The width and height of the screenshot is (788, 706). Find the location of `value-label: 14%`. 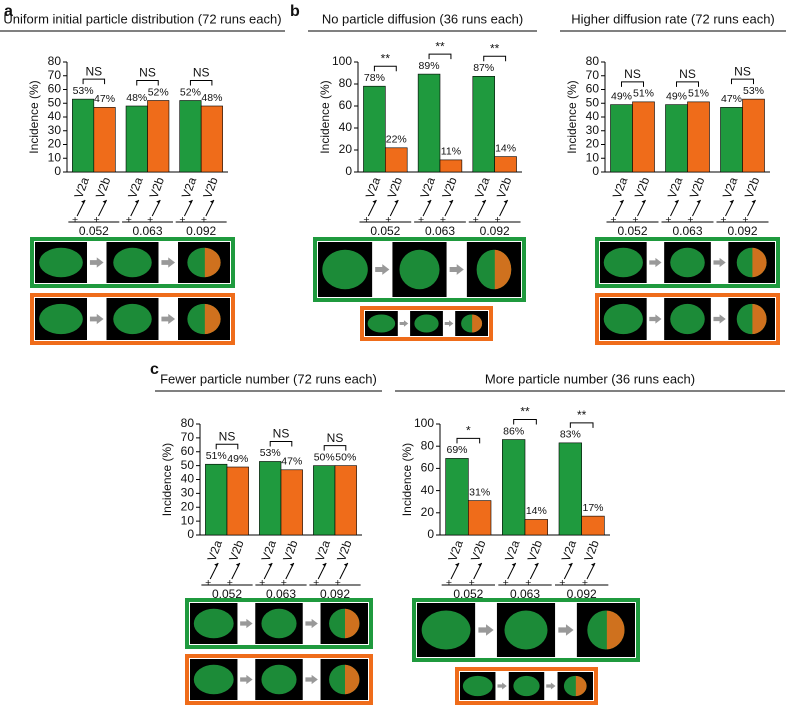

value-label: 14% is located at coordinates (536, 511).